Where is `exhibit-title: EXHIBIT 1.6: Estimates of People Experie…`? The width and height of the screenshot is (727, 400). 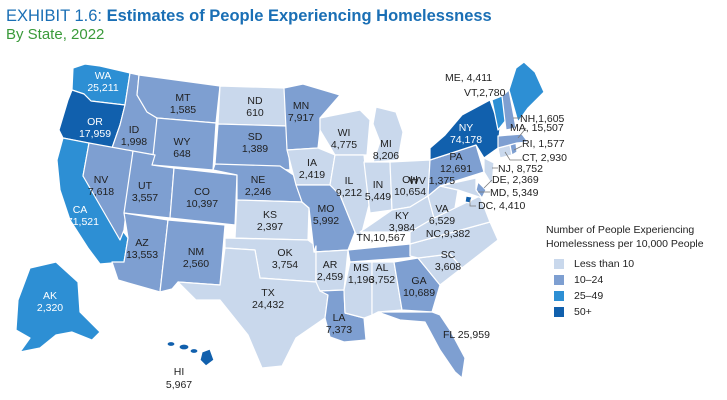
exhibit-title: EXHIBIT 1.6: Estimates of People Experie… is located at coordinates (249, 16).